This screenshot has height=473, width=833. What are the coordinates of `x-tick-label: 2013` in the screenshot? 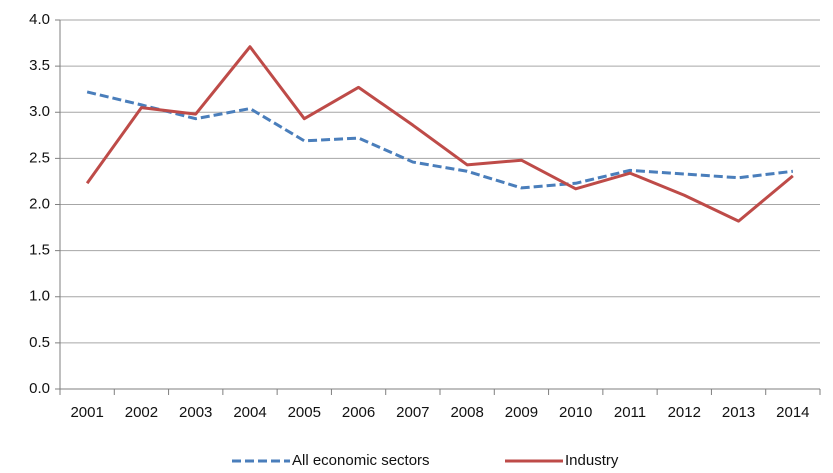 It's located at (738, 412).